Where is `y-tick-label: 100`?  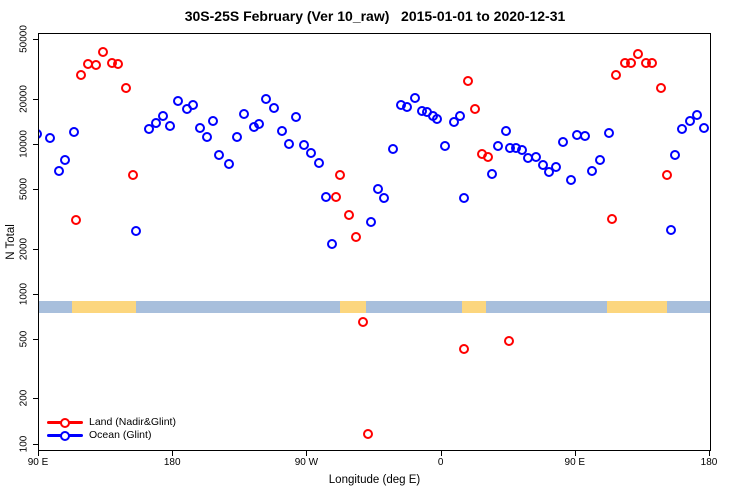
y-tick-label: 100 is located at coordinates (24, 443).